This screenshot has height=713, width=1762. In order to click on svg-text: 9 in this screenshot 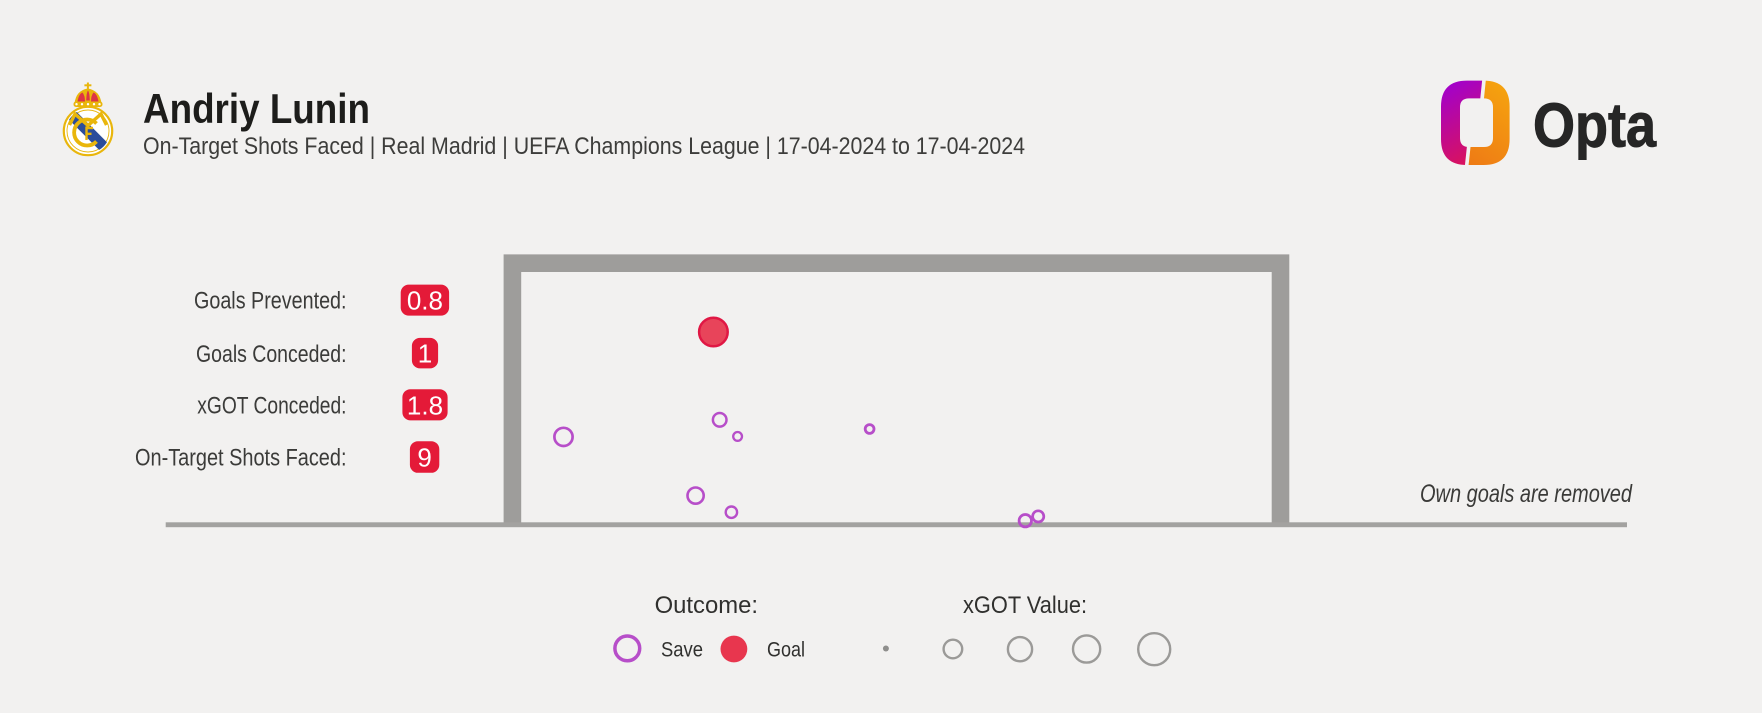, I will do `click(424, 458)`.